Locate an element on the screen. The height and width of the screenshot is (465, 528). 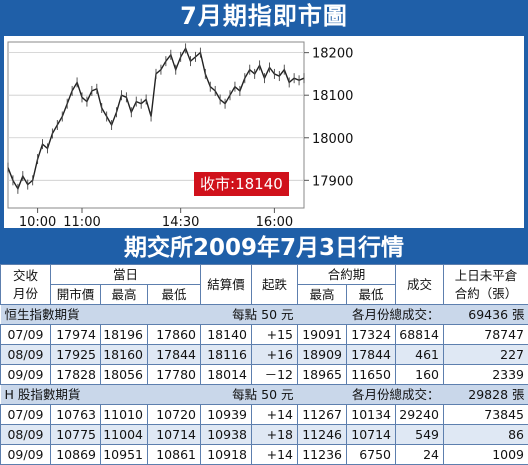
header-jiaoshou: 交收 is located at coordinates (25, 275).